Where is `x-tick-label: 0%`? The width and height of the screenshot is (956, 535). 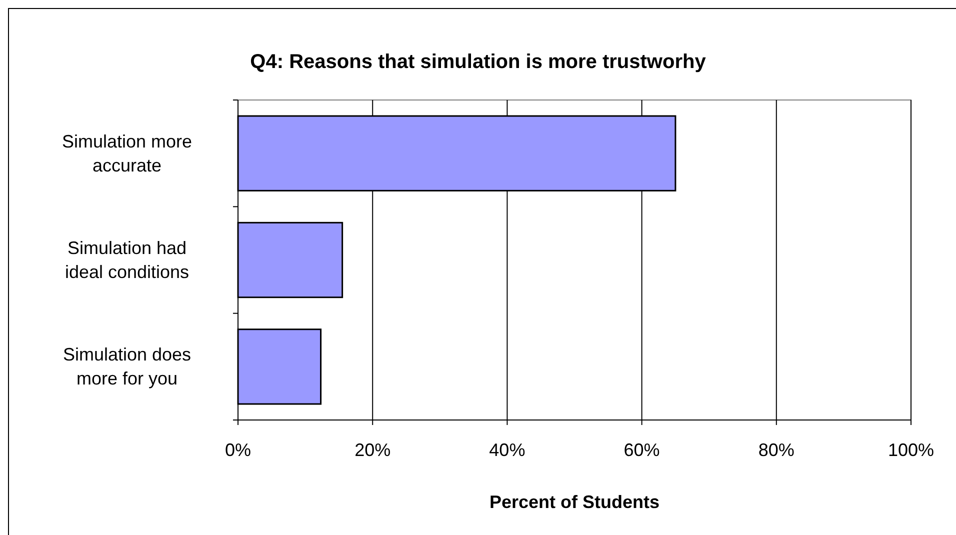 x-tick-label: 0% is located at coordinates (238, 450).